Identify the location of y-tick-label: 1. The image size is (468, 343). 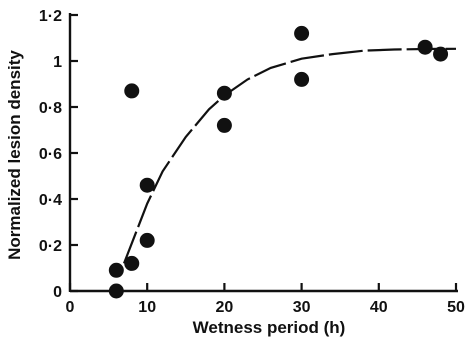
(57, 62).